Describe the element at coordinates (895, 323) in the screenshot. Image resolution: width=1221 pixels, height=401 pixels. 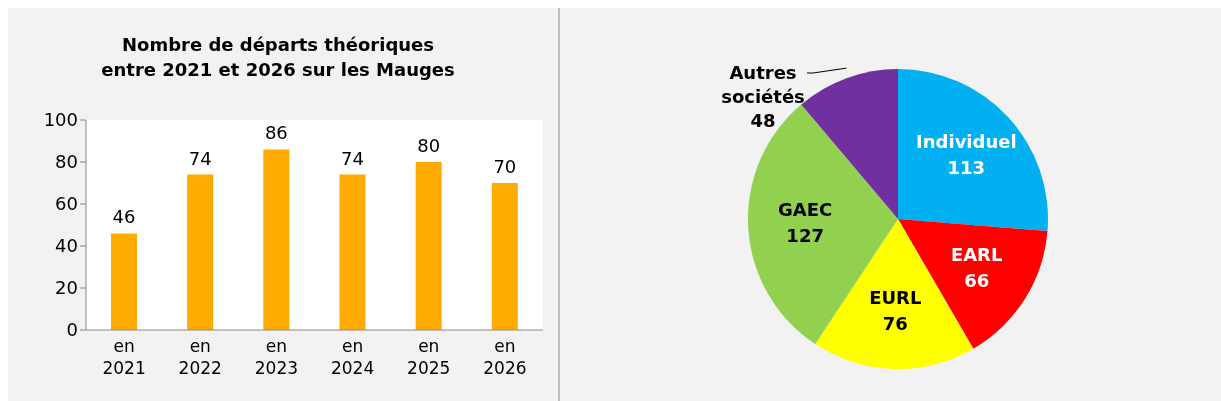
I see `data-label: 76` at that location.